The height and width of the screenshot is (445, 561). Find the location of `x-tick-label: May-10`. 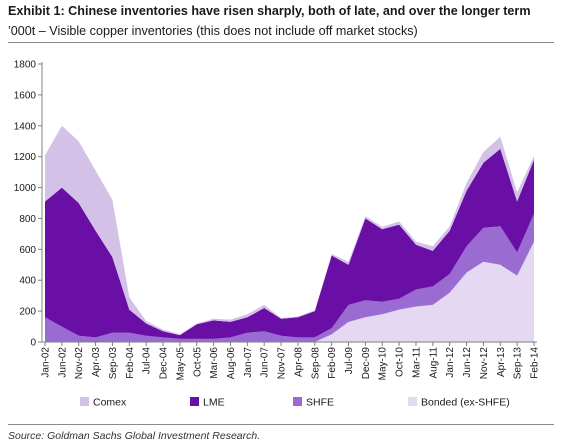

x-tick-label: May-10 is located at coordinates (383, 364).